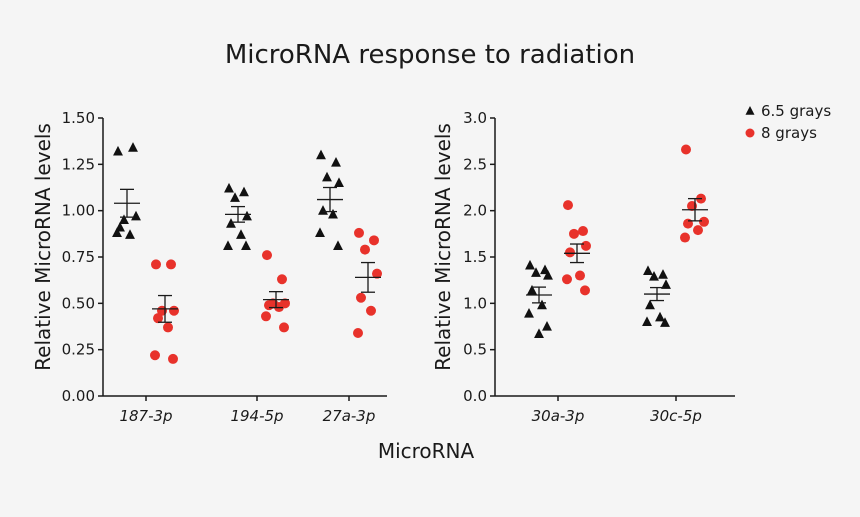  Describe the element at coordinates (475, 396) in the screenshot. I see `y-tick-label: 0.0` at that location.